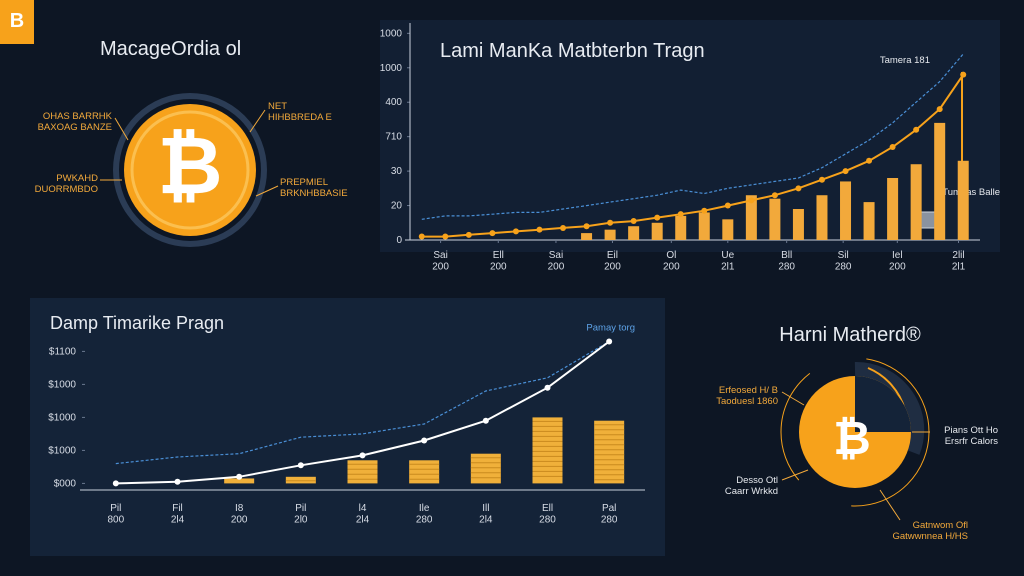  I want to click on x-tick-label: Sil 280, so click(843, 261).